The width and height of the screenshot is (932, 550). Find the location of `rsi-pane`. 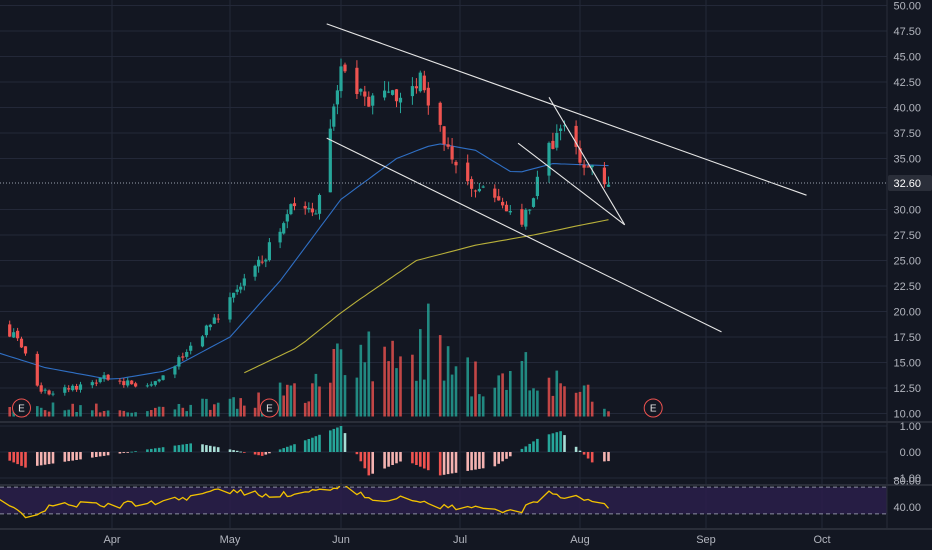

rsi-pane is located at coordinates (443, 501).